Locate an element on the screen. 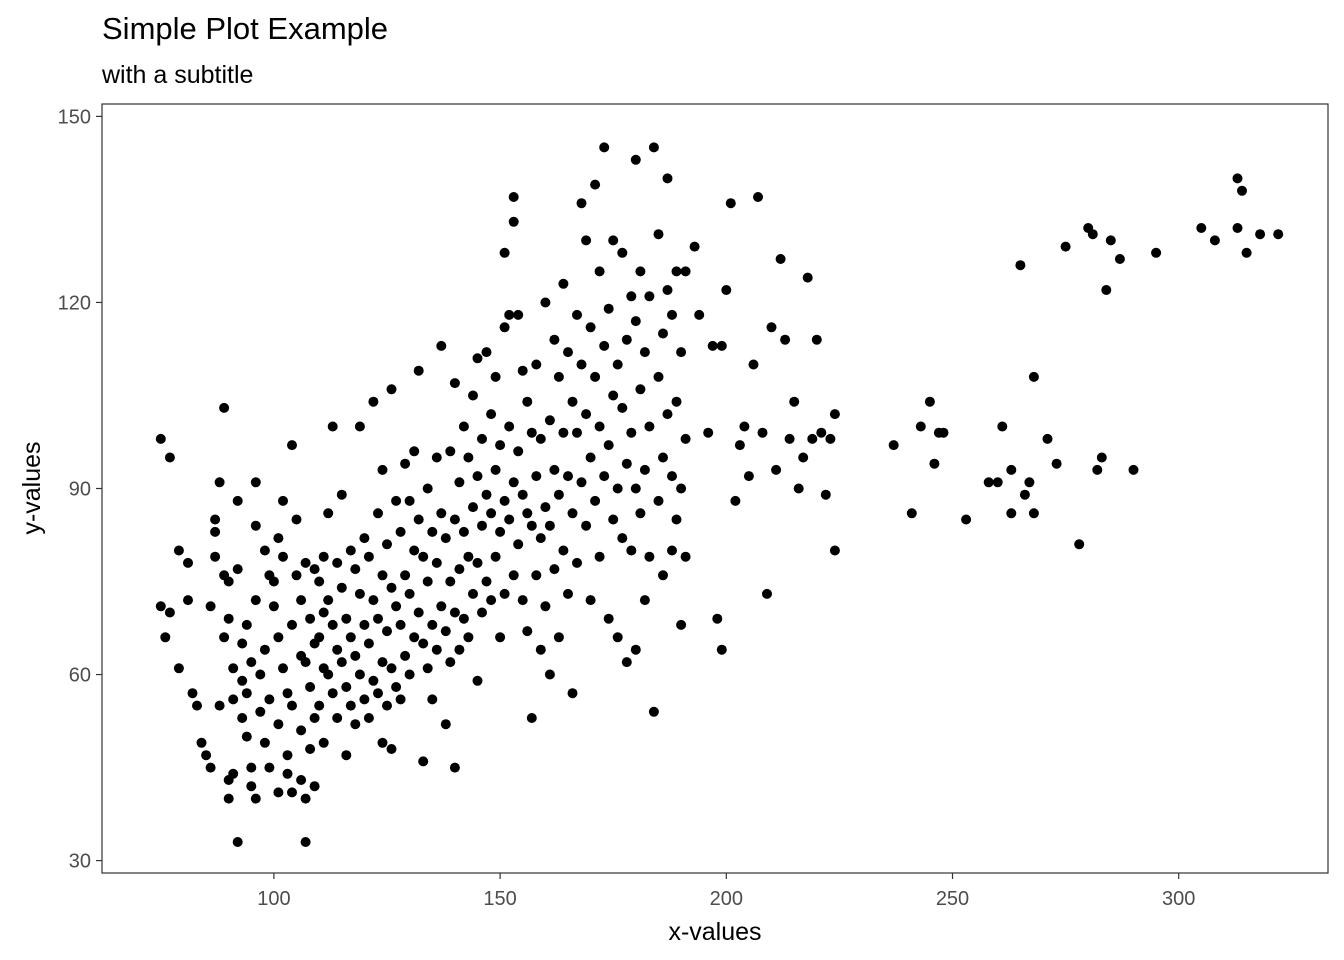 The image size is (1344, 960). x-tick-label: 100 is located at coordinates (273, 899).